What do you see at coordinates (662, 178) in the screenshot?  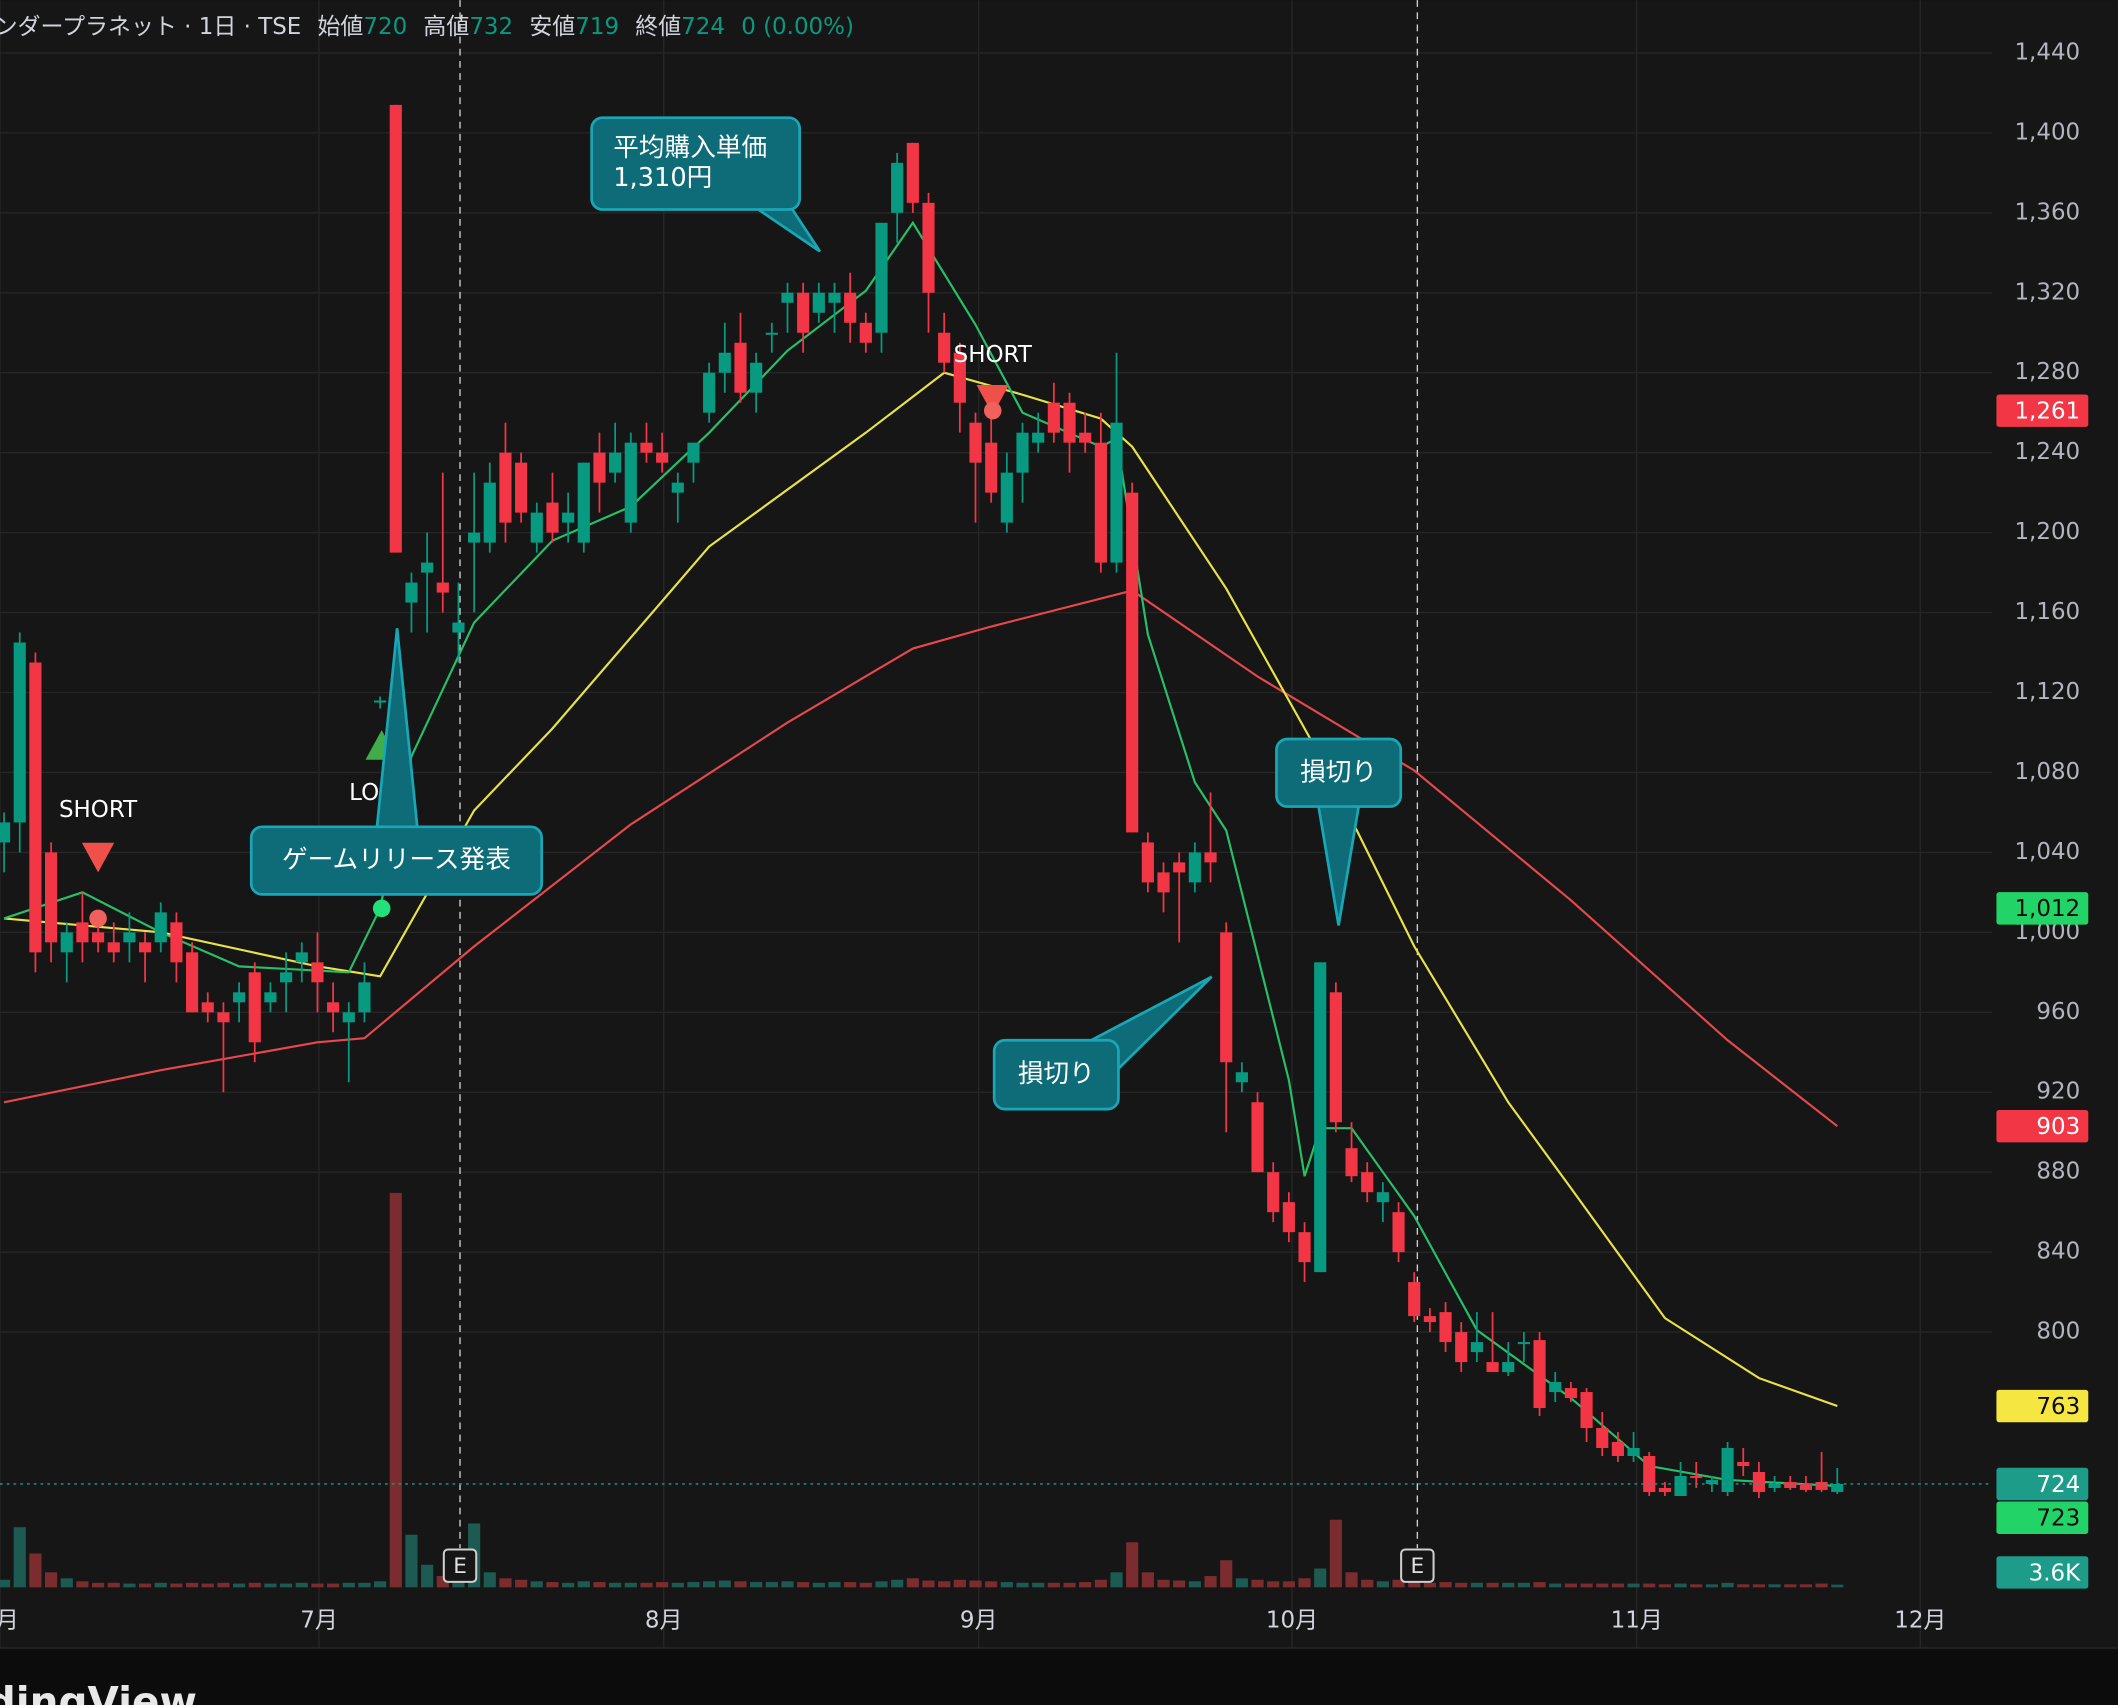 I see `callout-text: 1,310円` at bounding box center [662, 178].